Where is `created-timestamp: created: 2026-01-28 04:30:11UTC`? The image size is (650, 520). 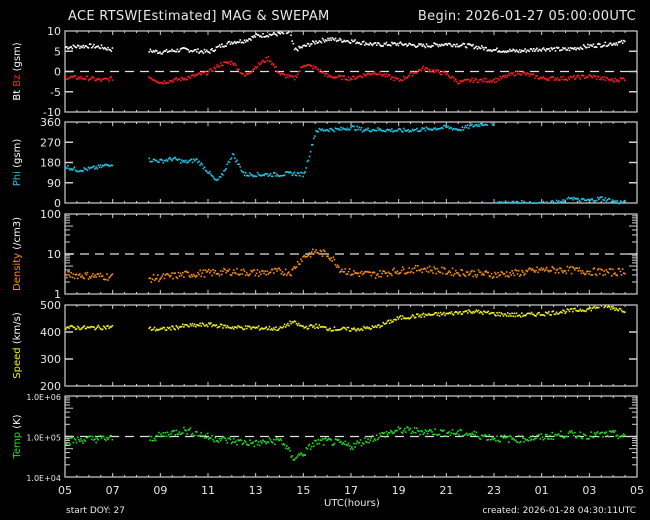
created-timestamp: created: 2026-01-28 04:30:11UTC is located at coordinates (559, 511).